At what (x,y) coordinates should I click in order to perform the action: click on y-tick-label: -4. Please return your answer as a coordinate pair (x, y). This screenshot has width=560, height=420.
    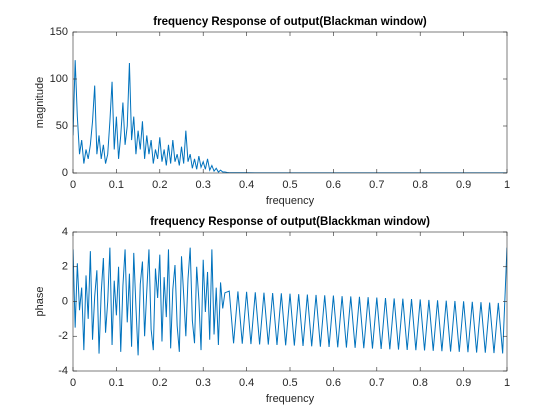
    Looking at the image, I should click on (63, 371).